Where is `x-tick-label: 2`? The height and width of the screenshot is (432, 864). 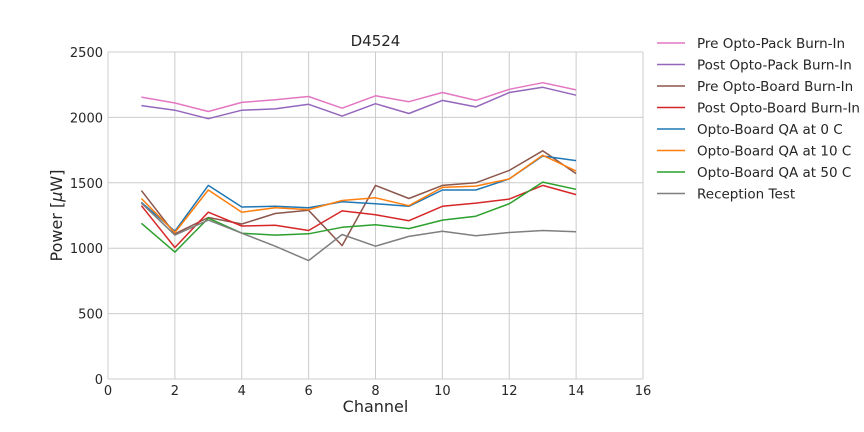 x-tick-label: 2 is located at coordinates (175, 391).